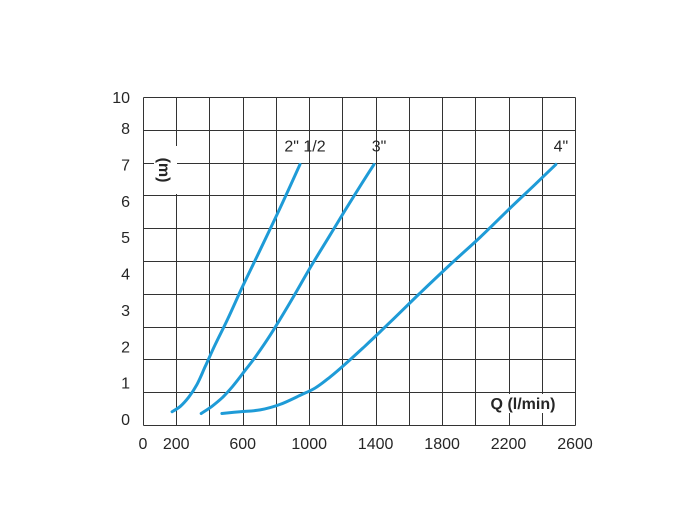 The width and height of the screenshot is (700, 520). I want to click on x-tick-label: 1800, so click(442, 444).